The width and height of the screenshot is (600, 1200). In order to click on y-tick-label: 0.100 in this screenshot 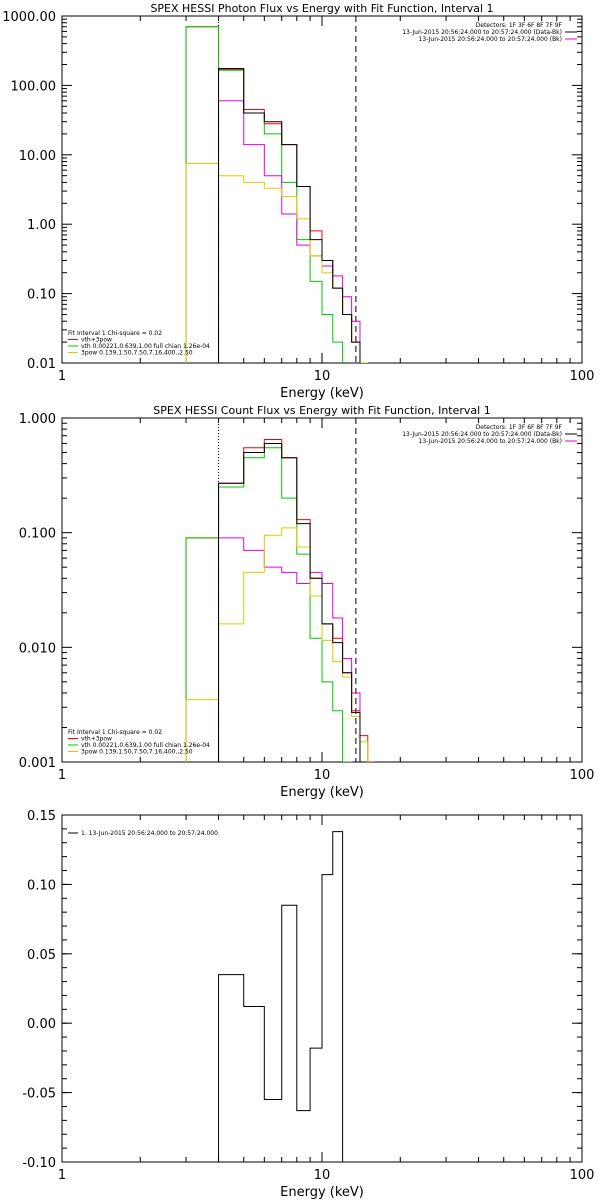, I will do `click(37, 534)`.